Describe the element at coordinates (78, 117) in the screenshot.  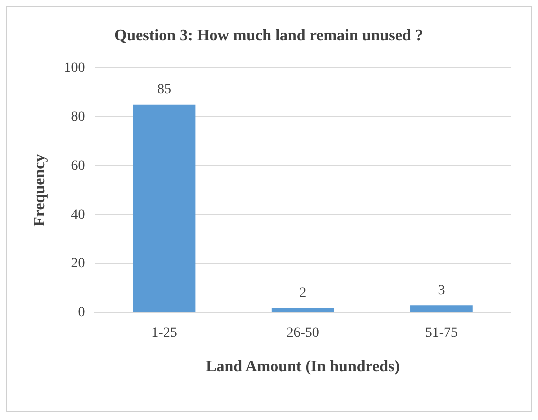
I see `y-tick-label: 80` at that location.